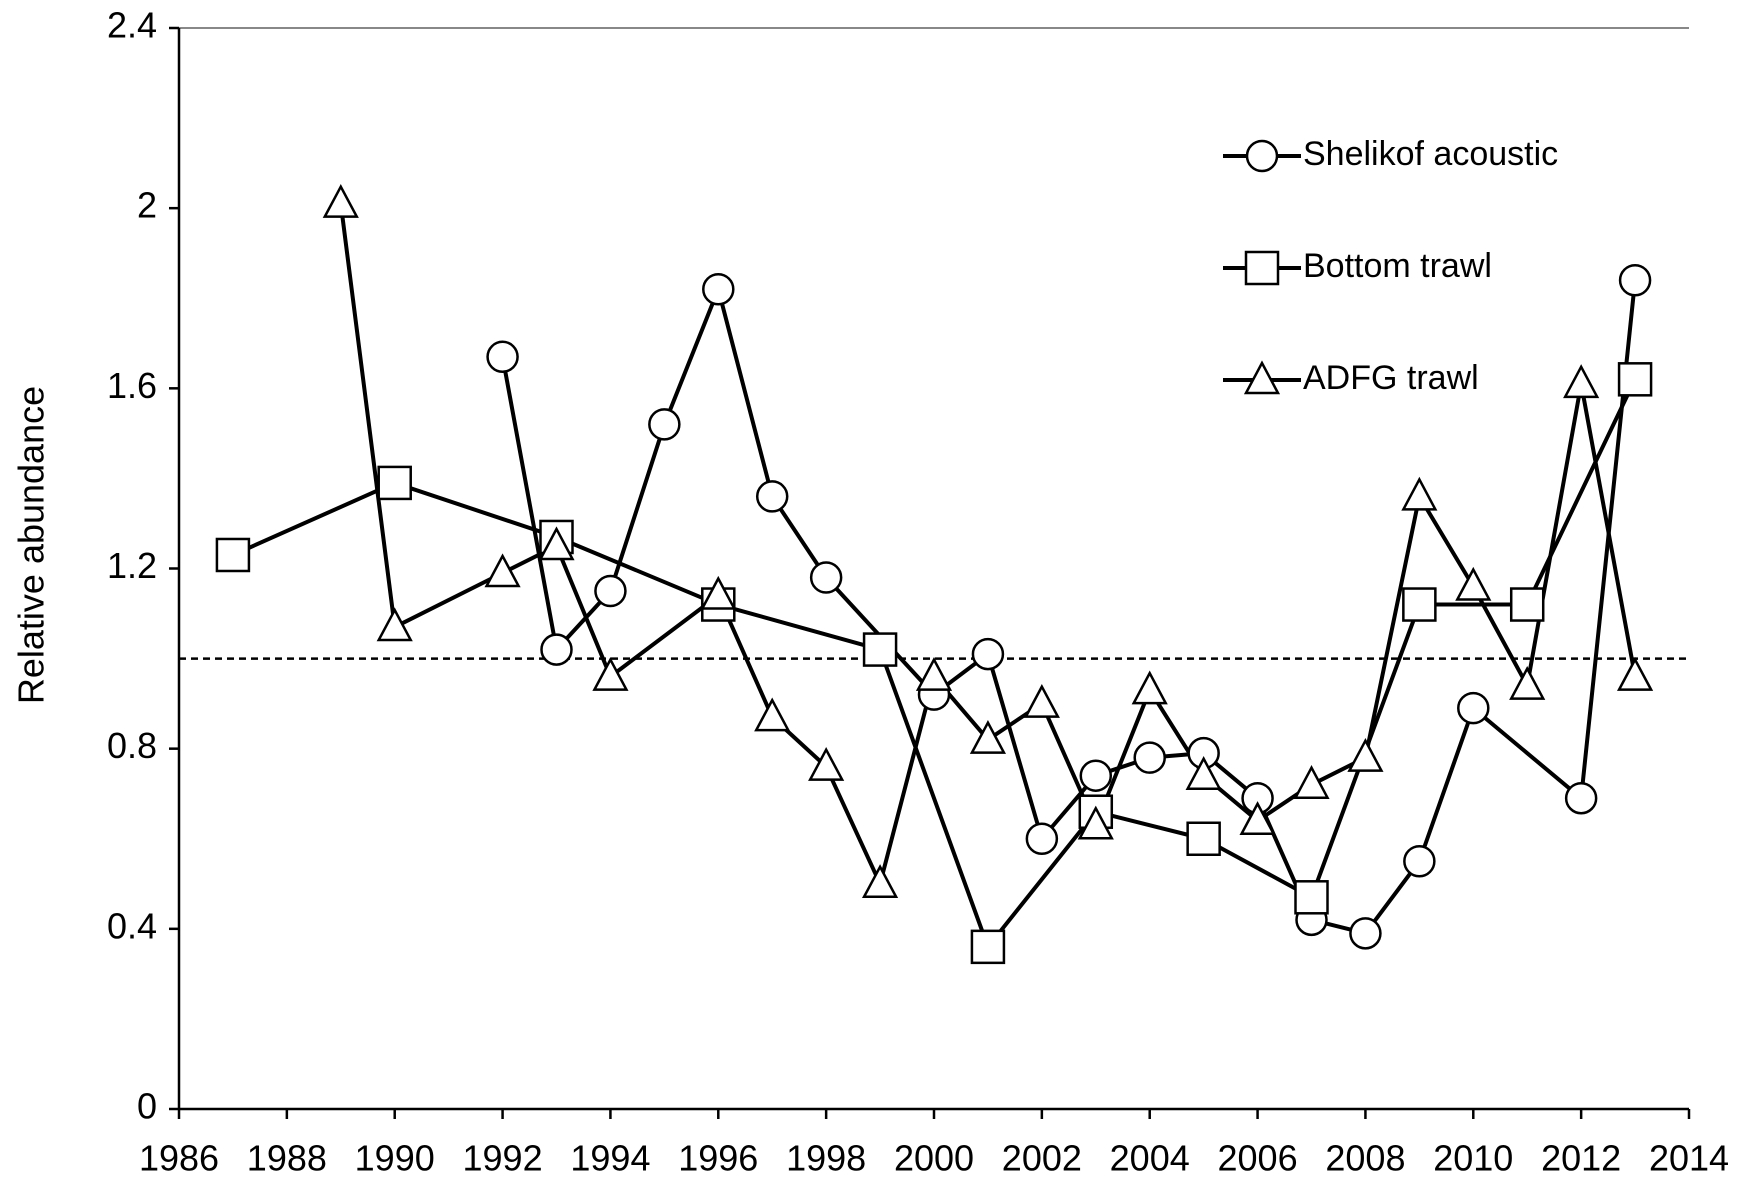  I want to click on x-tick-label: 2006, so click(1258, 1158).